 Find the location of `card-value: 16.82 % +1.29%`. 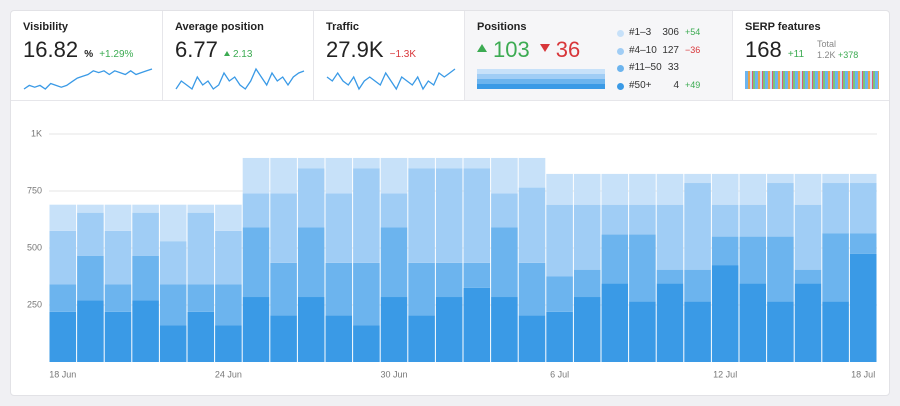

card-value: 16.82 % +1.29% is located at coordinates (78, 50).